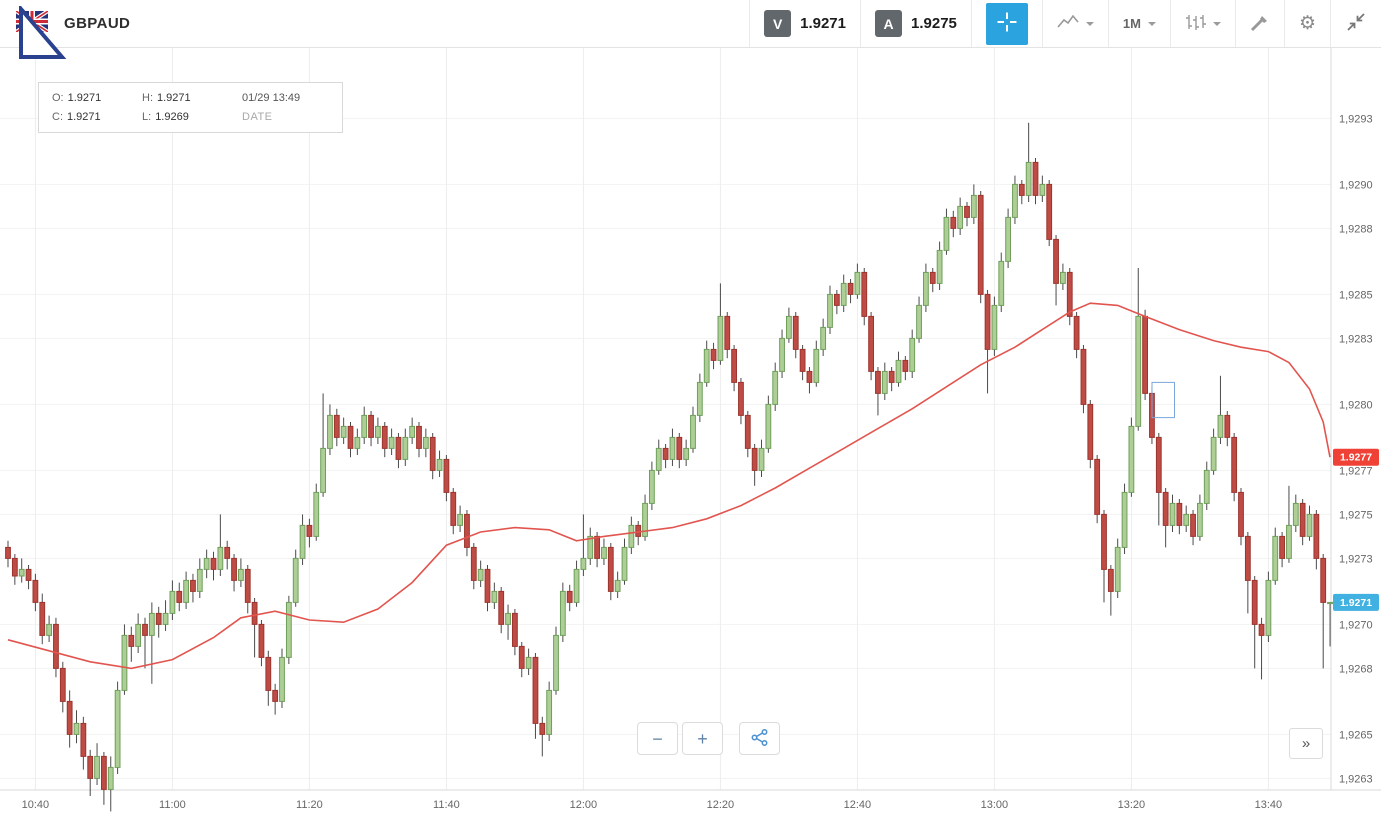  I want to click on open-value: O: 1.9271, so click(77, 98).